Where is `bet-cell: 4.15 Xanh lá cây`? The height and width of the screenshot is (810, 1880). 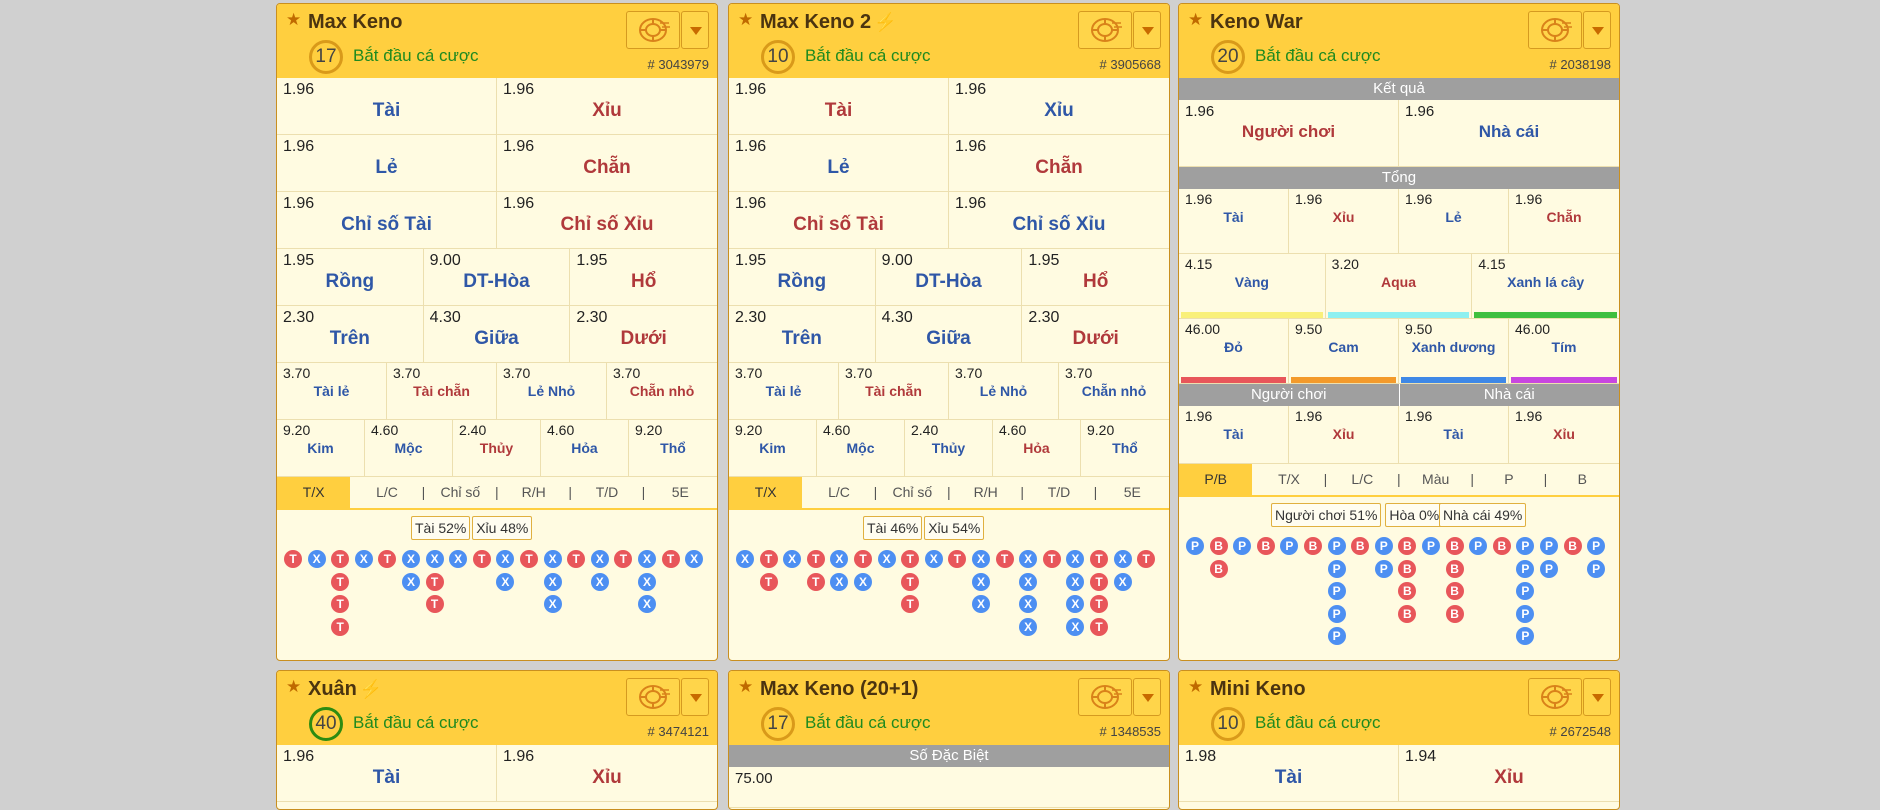
bet-cell: 4.15 Xanh lá cây is located at coordinates (1545, 286).